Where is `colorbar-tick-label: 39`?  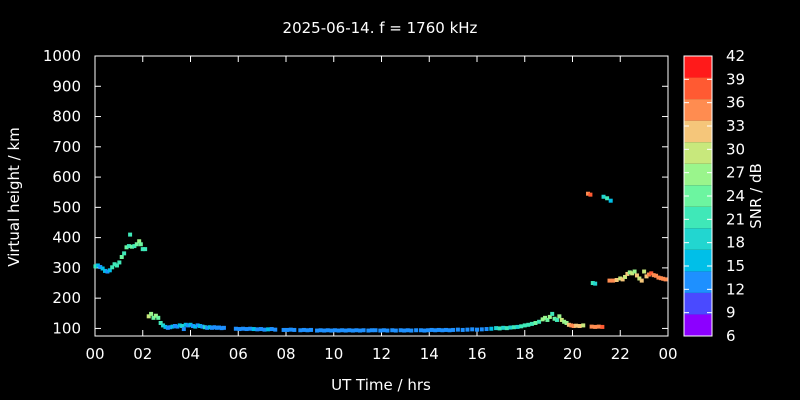
colorbar-tick-label: 39 is located at coordinates (735, 79).